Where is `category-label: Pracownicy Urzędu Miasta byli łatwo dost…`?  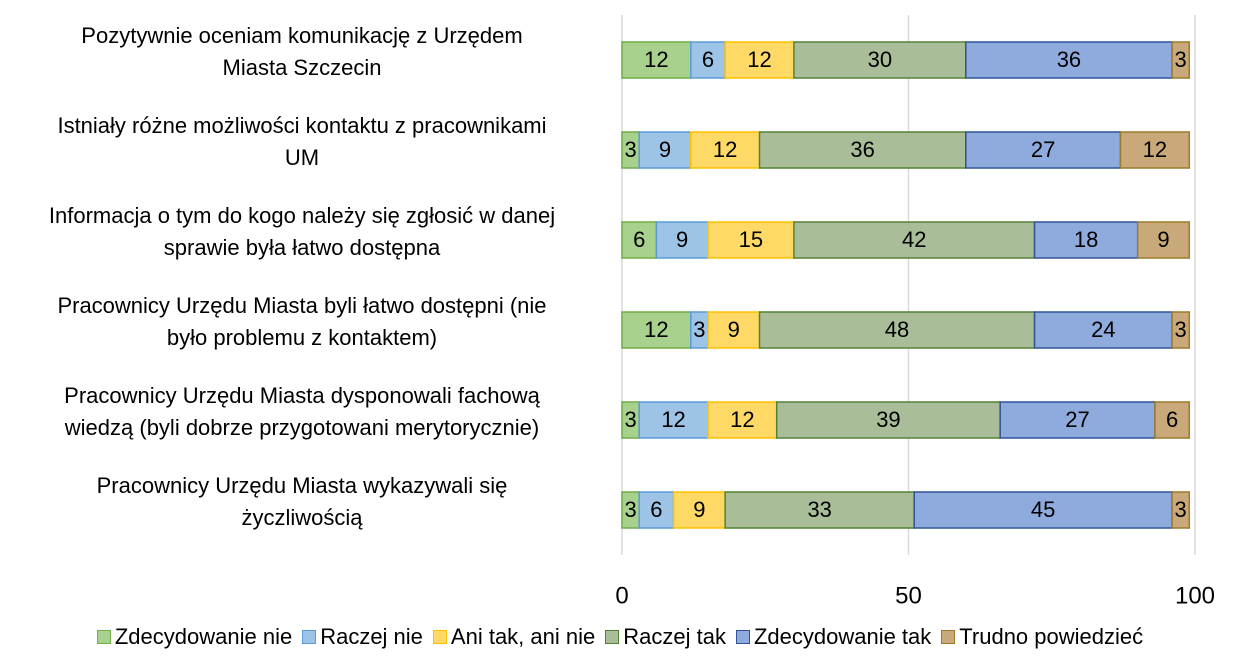 category-label: Pracownicy Urzędu Miasta byli łatwo dost… is located at coordinates (302, 321).